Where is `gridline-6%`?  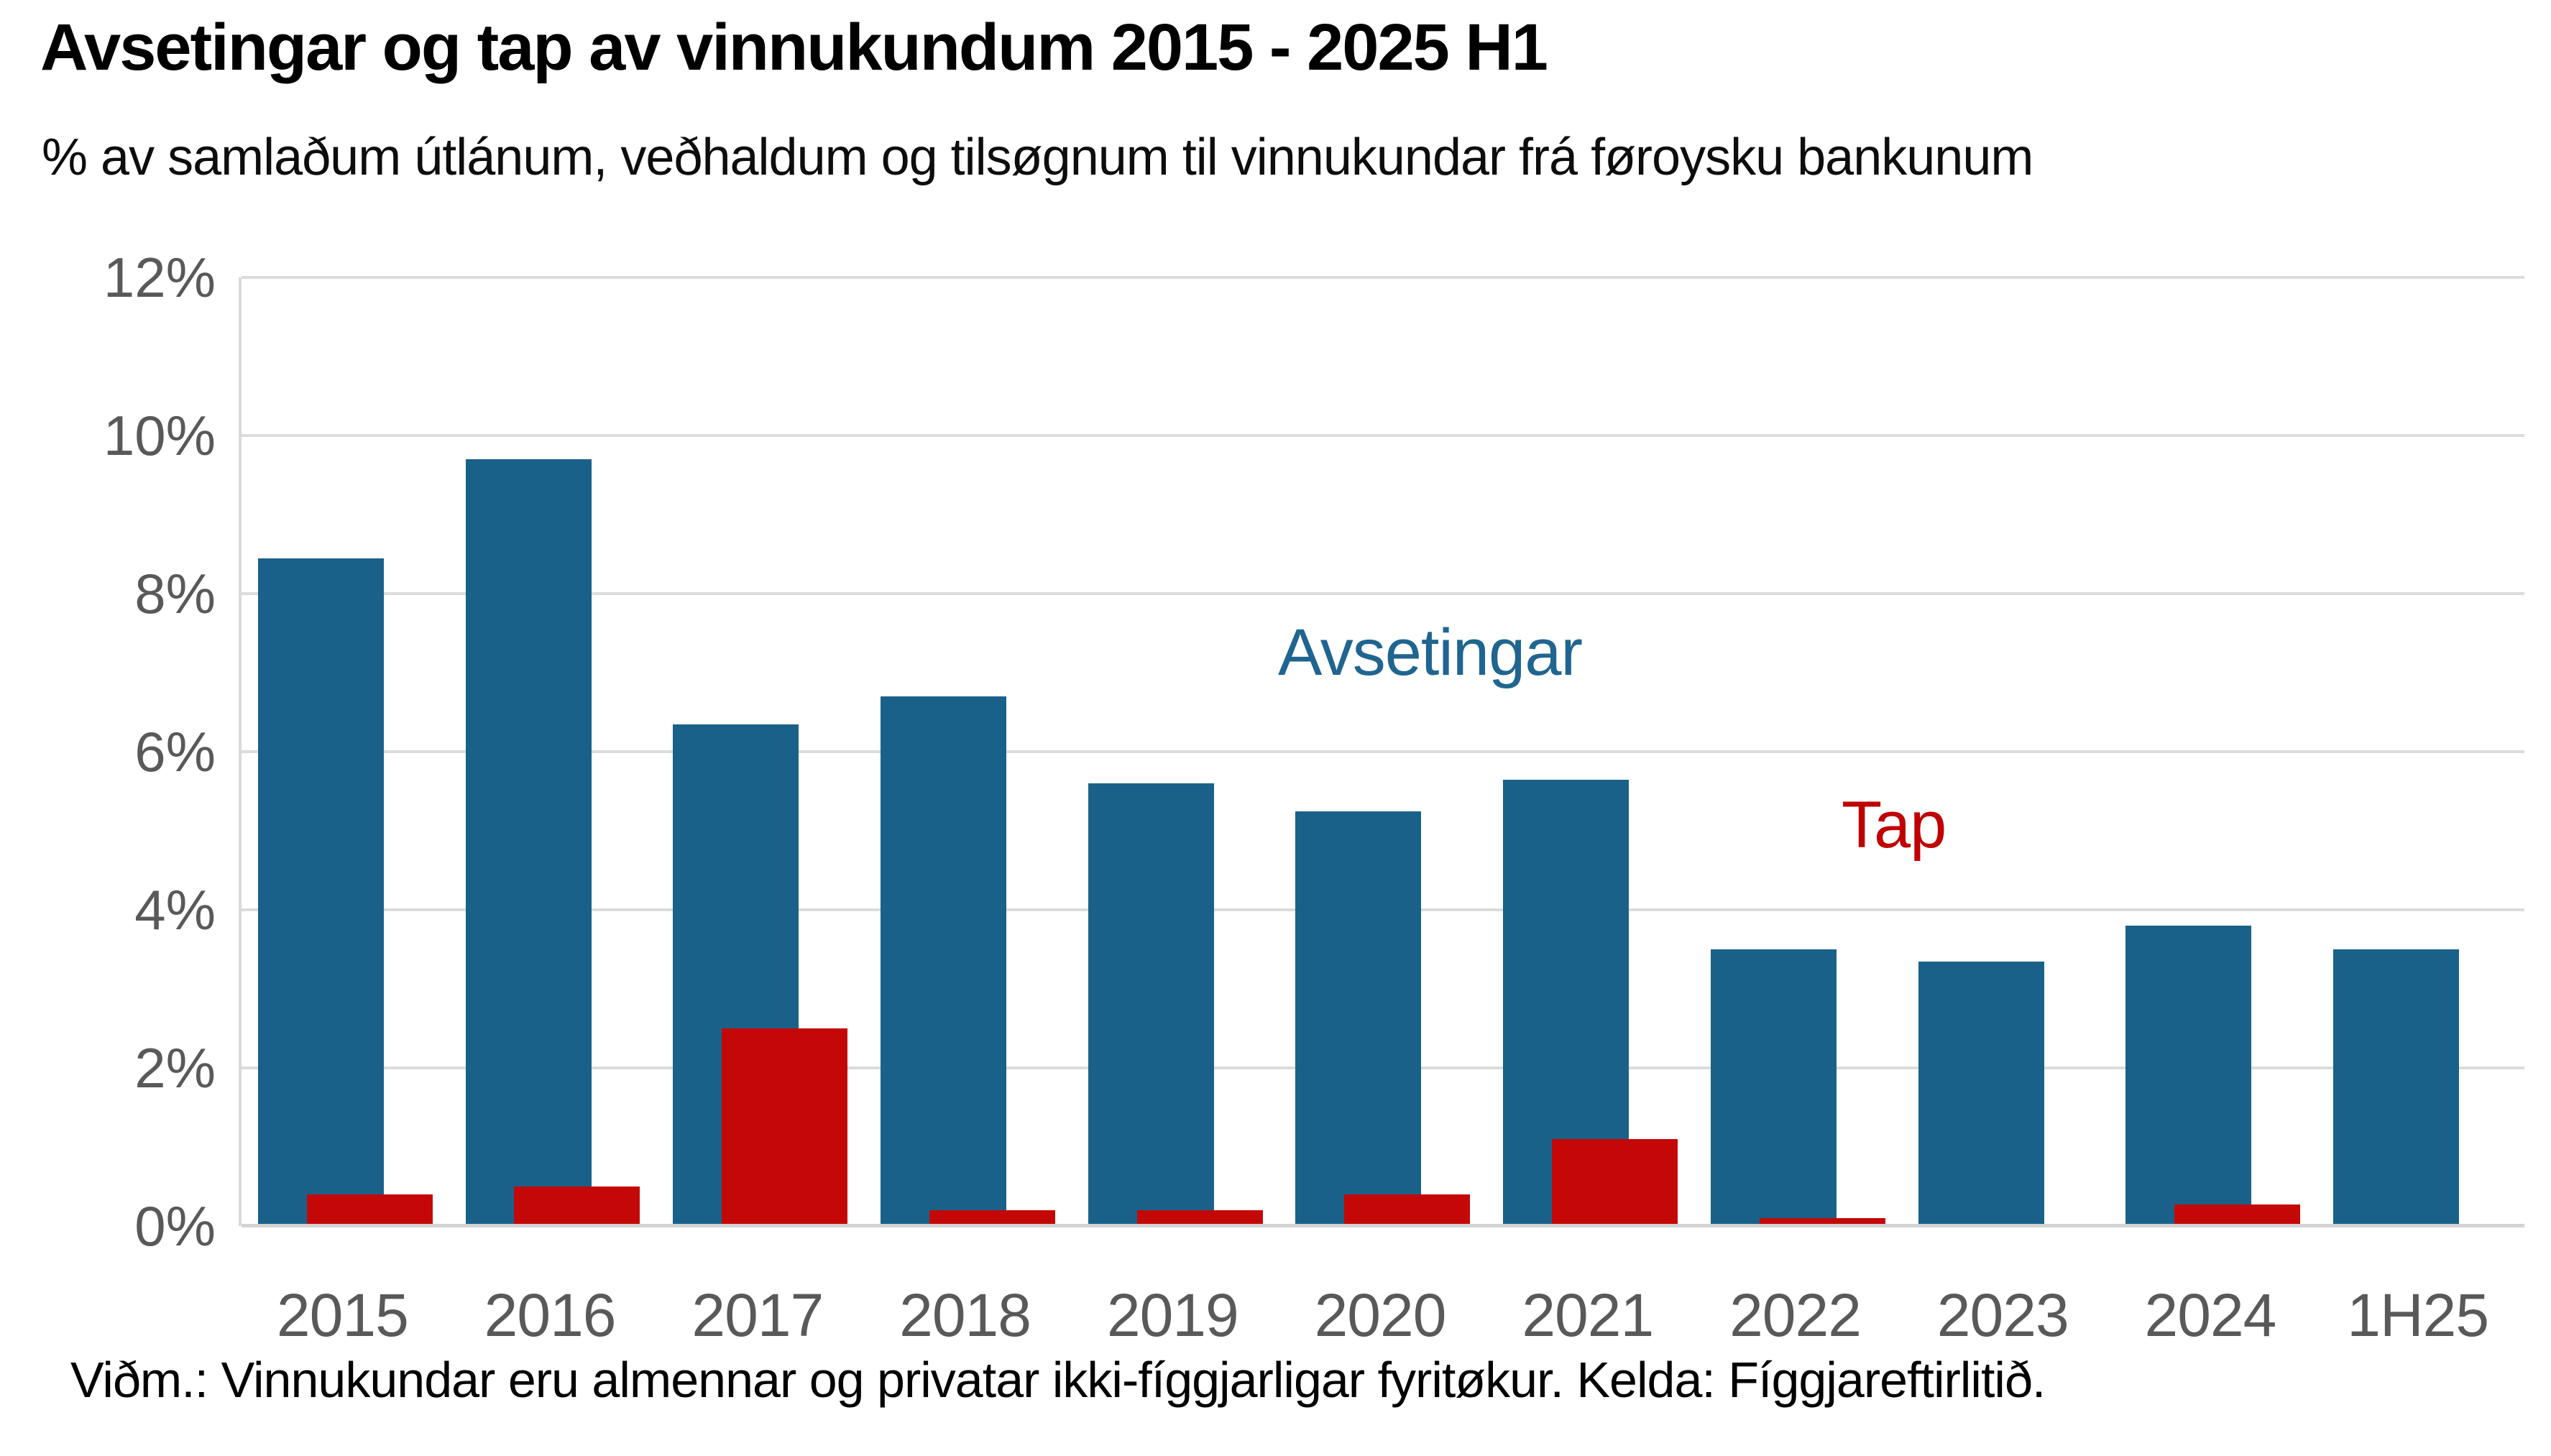 gridline-6% is located at coordinates (1383, 751).